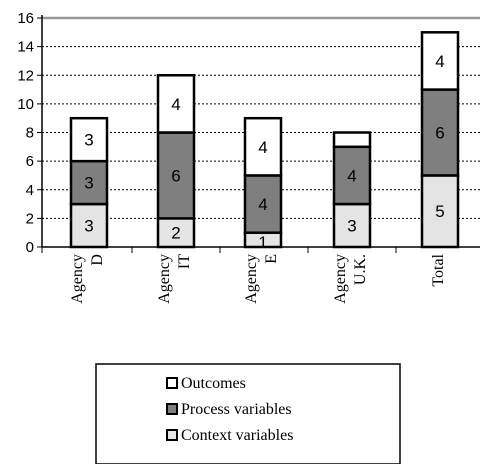 The width and height of the screenshot is (480, 464). What do you see at coordinates (350, 279) in the screenshot?
I see `x-tick-label: Agency U.K.` at bounding box center [350, 279].